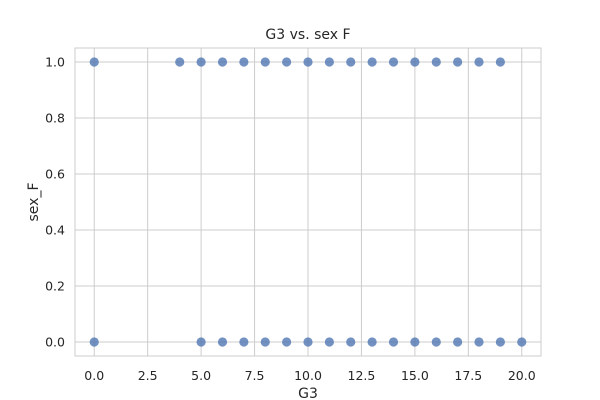 The height and width of the screenshot is (400, 600). What do you see at coordinates (55, 118) in the screenshot?
I see `y-tick-label: 0.8` at bounding box center [55, 118].